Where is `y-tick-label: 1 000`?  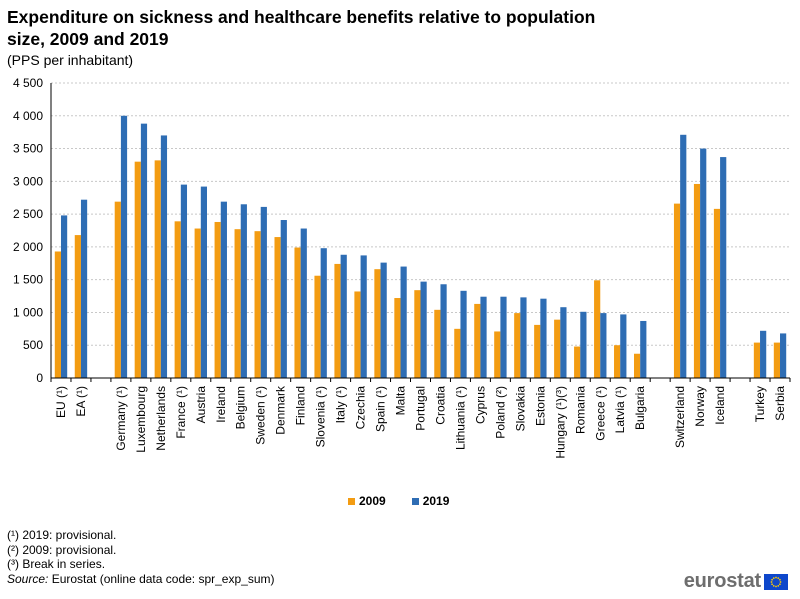
y-tick-label: 1 000 is located at coordinates (28, 312).